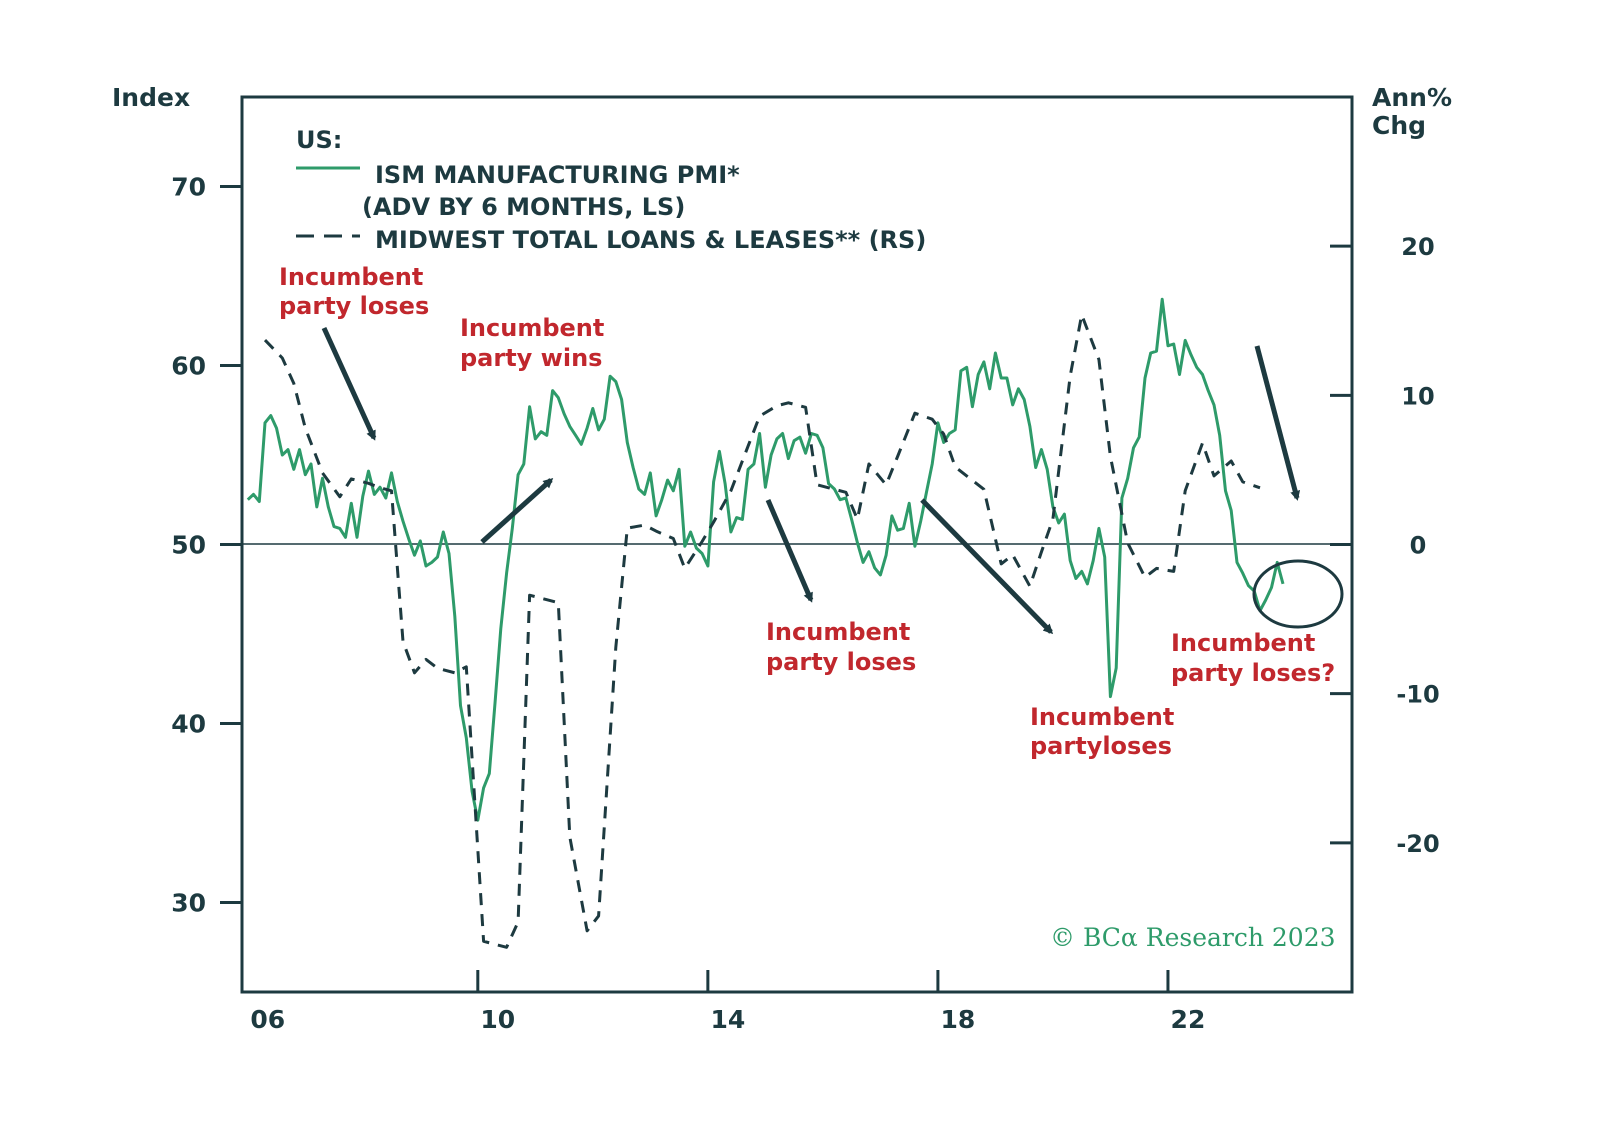 The image size is (1598, 1144). I want to click on annotation-3-line2: party loses, so click(841, 662).